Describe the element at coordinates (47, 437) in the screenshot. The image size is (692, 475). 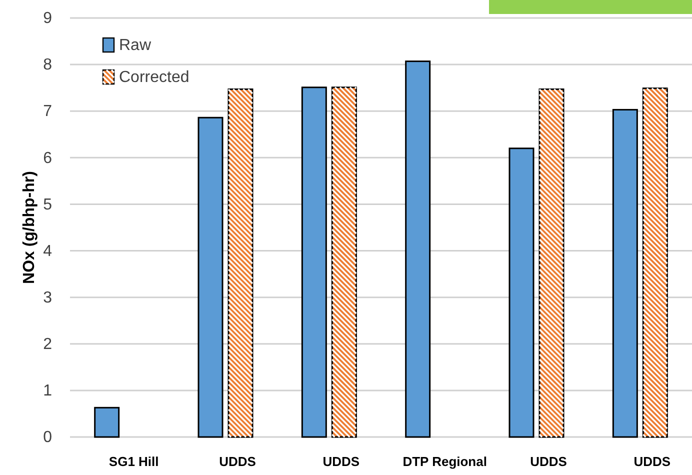
I see `y-tick-label: 0` at that location.